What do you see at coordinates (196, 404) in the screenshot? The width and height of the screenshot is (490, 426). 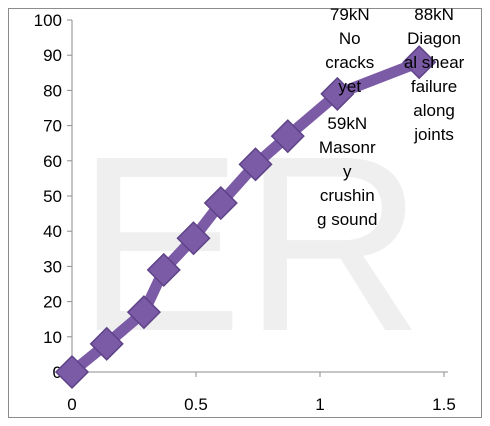 I see `x-tick-label: 0.5` at bounding box center [196, 404].